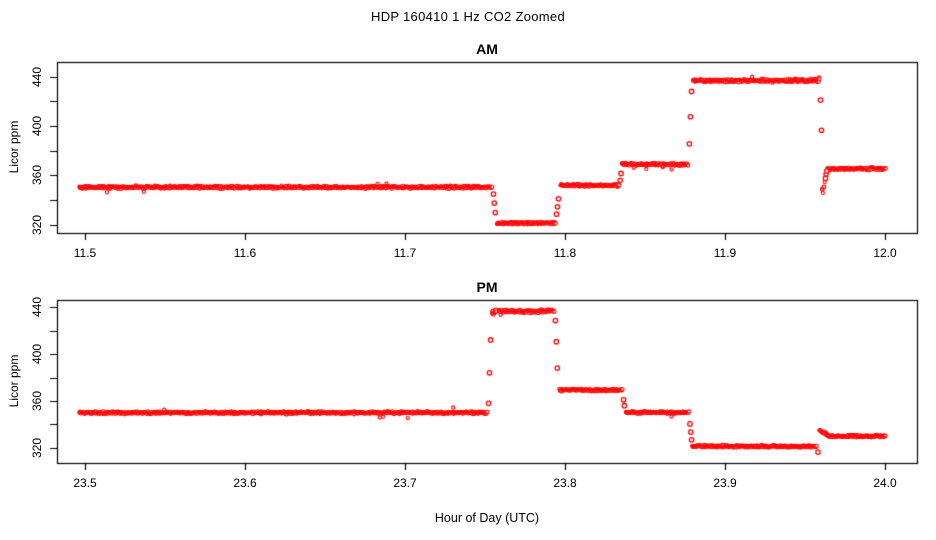  Describe the element at coordinates (245, 253) in the screenshot. I see `x-tick-label: 11.6` at that location.